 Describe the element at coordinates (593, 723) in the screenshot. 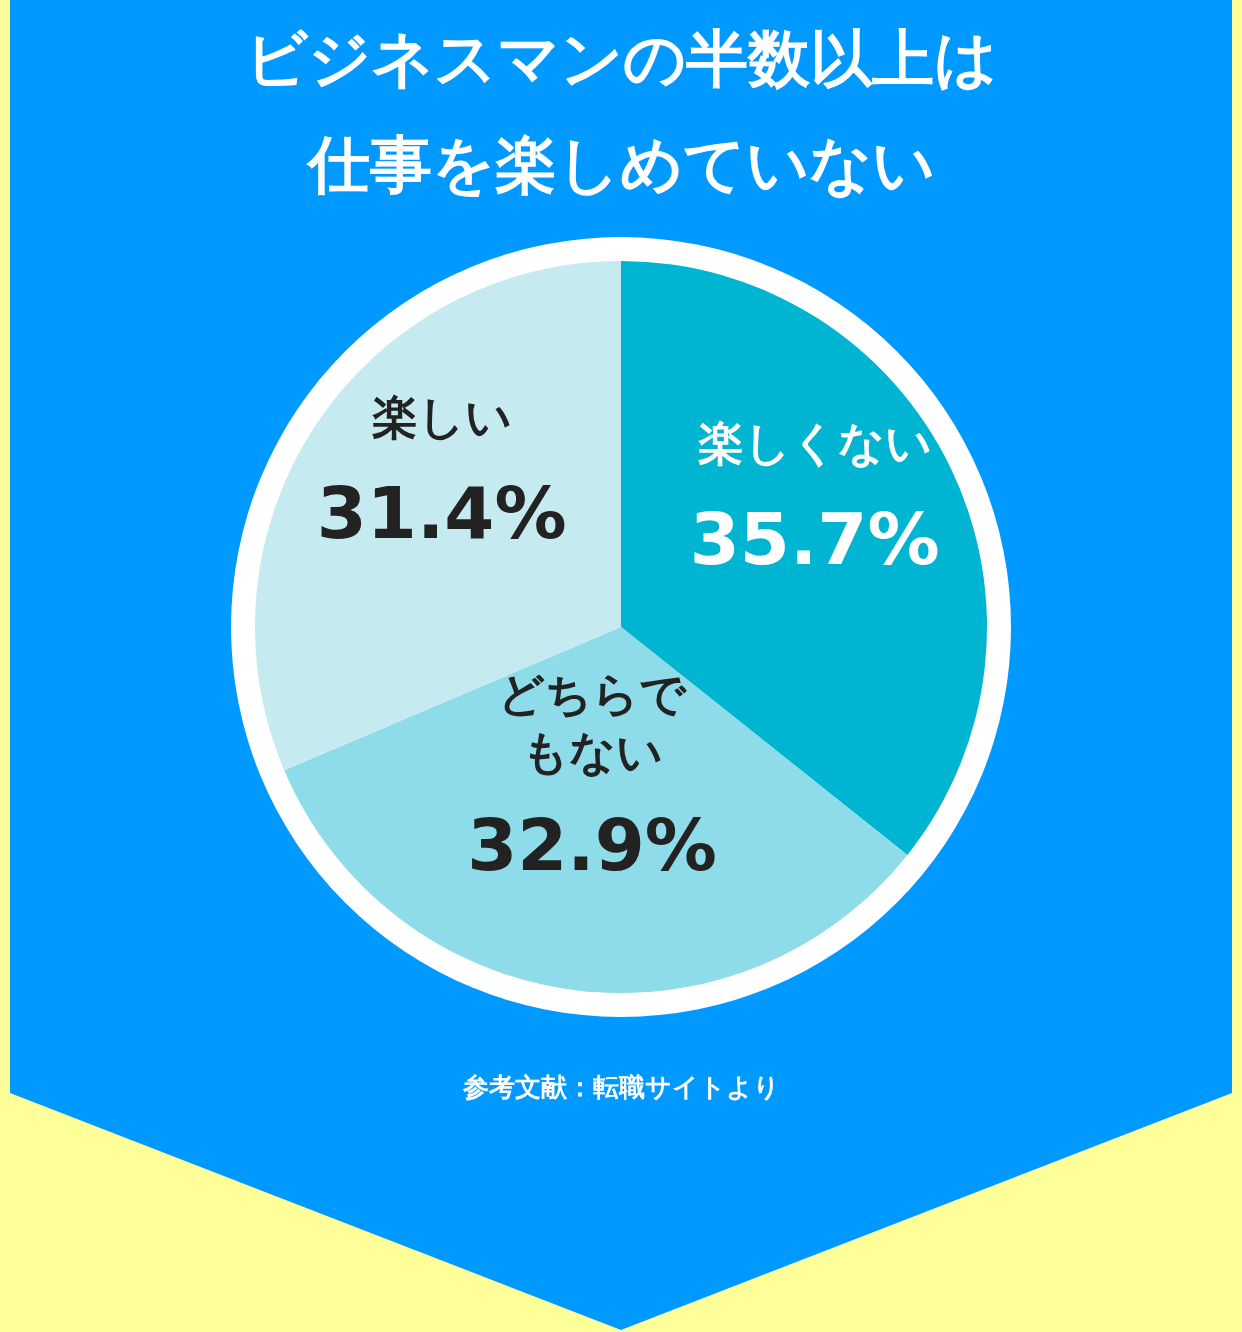

I see `slice-label: どちらでもない` at that location.